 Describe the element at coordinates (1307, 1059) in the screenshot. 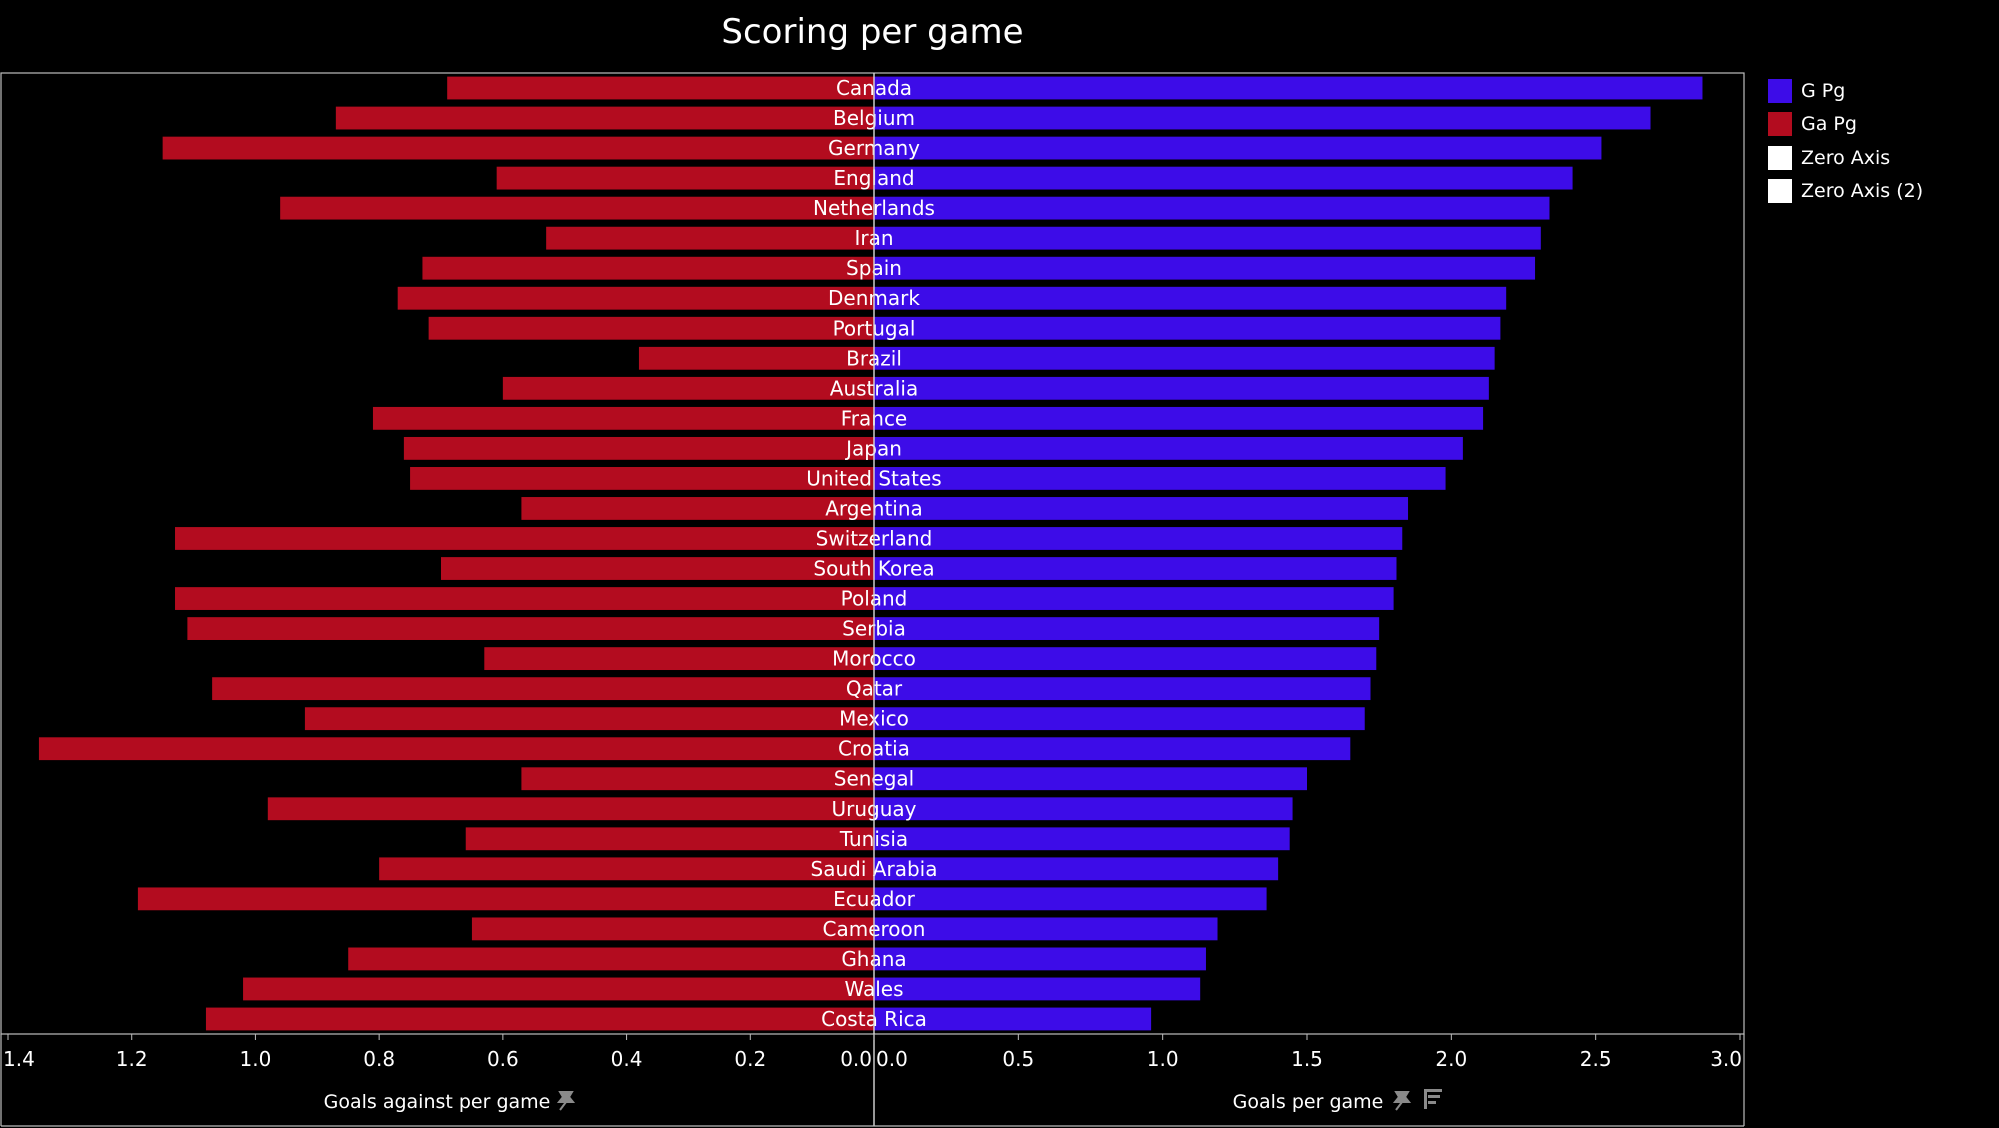

I see `right-tick-label: 1.5` at that location.